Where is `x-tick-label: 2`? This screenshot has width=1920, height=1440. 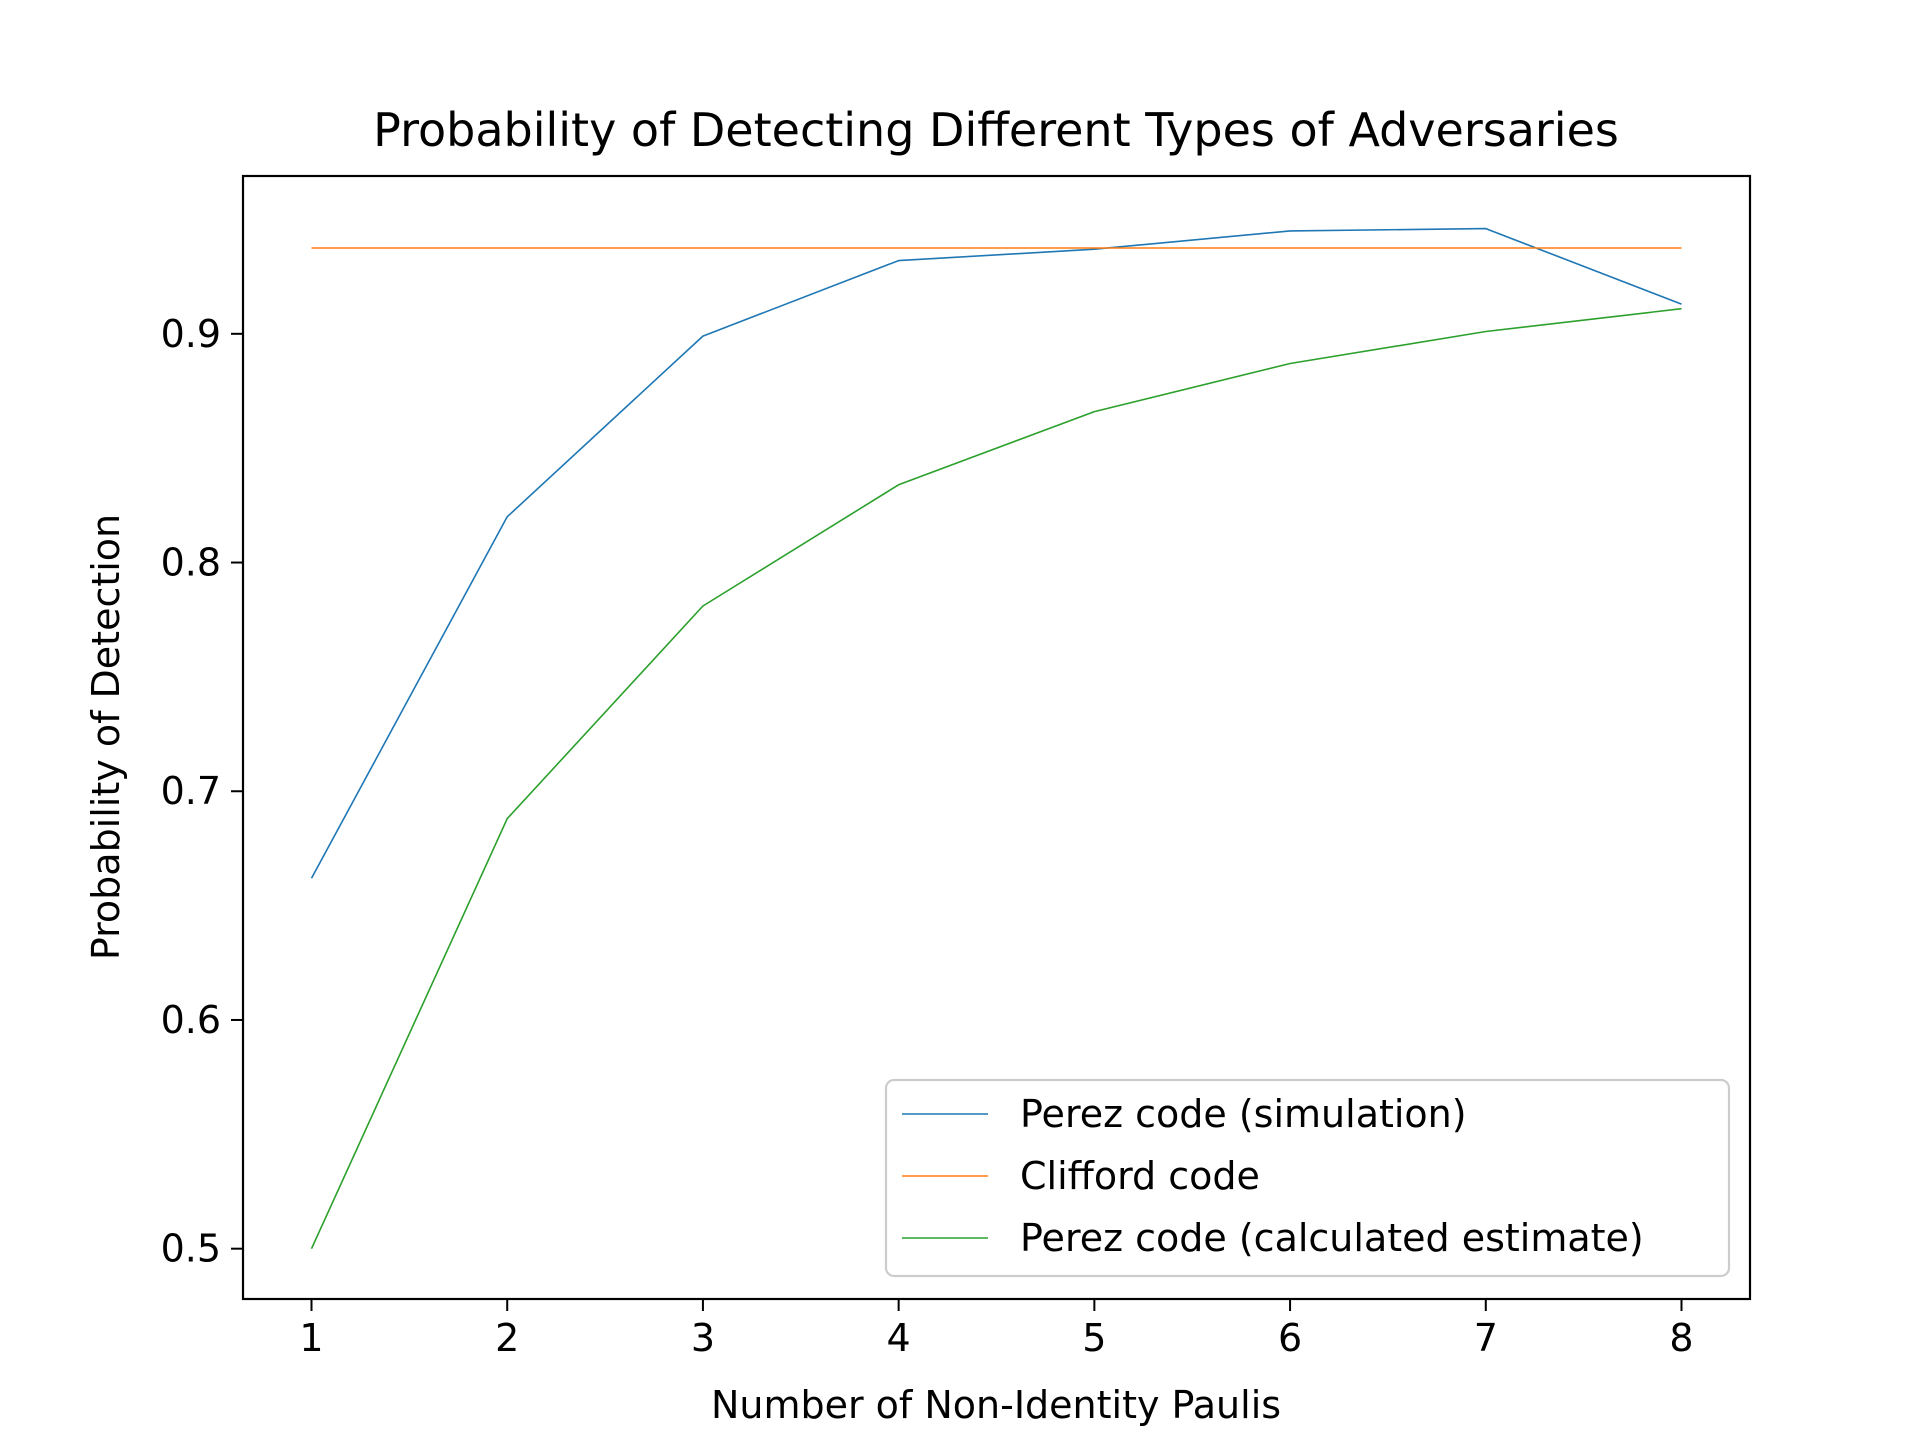
x-tick-label: 2 is located at coordinates (507, 1338).